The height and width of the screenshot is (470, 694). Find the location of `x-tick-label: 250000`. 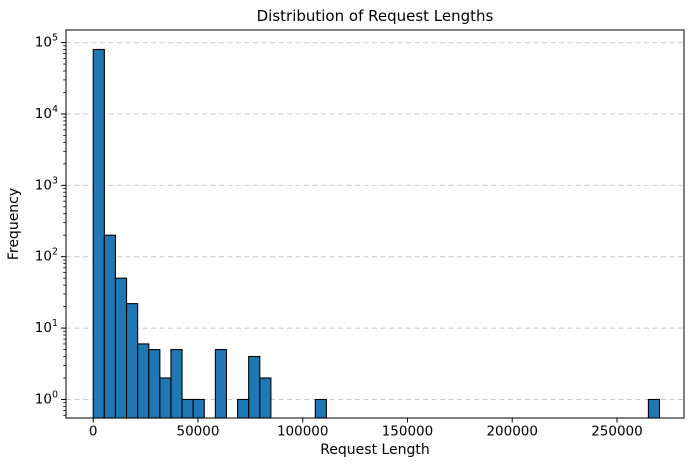

x-tick-label: 250000 is located at coordinates (617, 432).